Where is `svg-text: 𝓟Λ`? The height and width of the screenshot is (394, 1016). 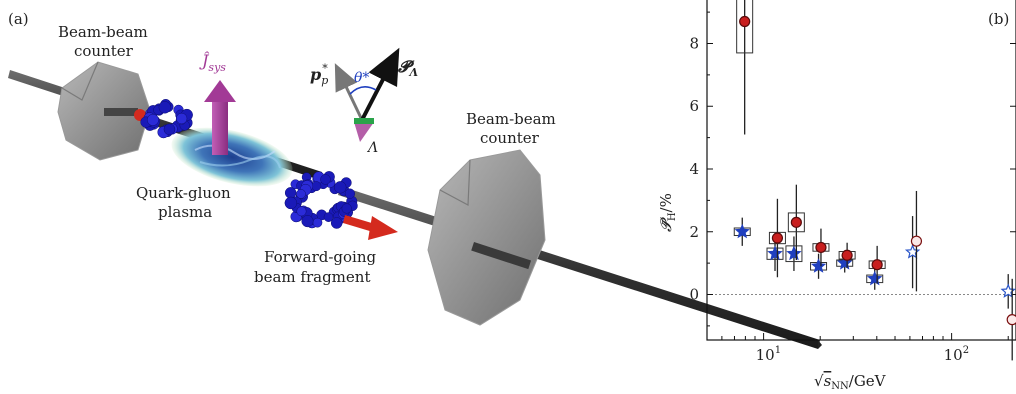
svg-text: 𝓟Λ is located at coordinates (408, 68).